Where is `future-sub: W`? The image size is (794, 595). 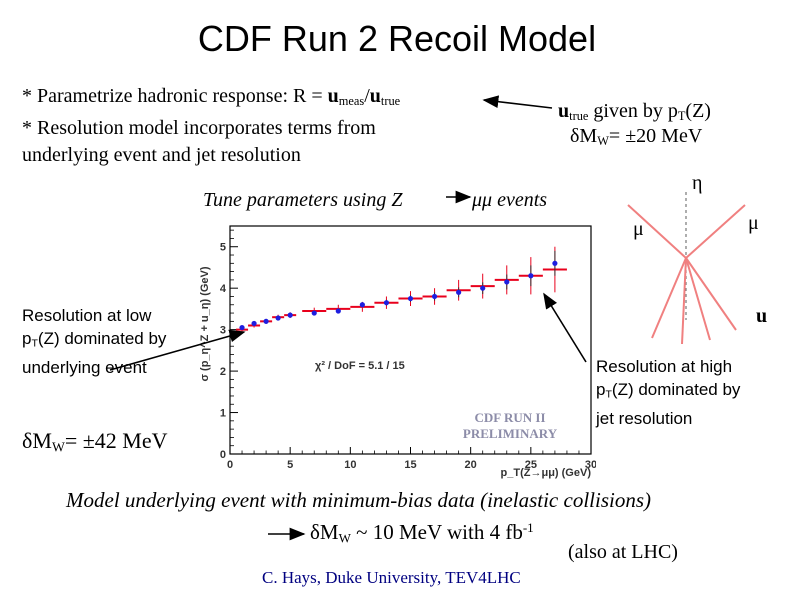
future-sub: W is located at coordinates (344, 538).